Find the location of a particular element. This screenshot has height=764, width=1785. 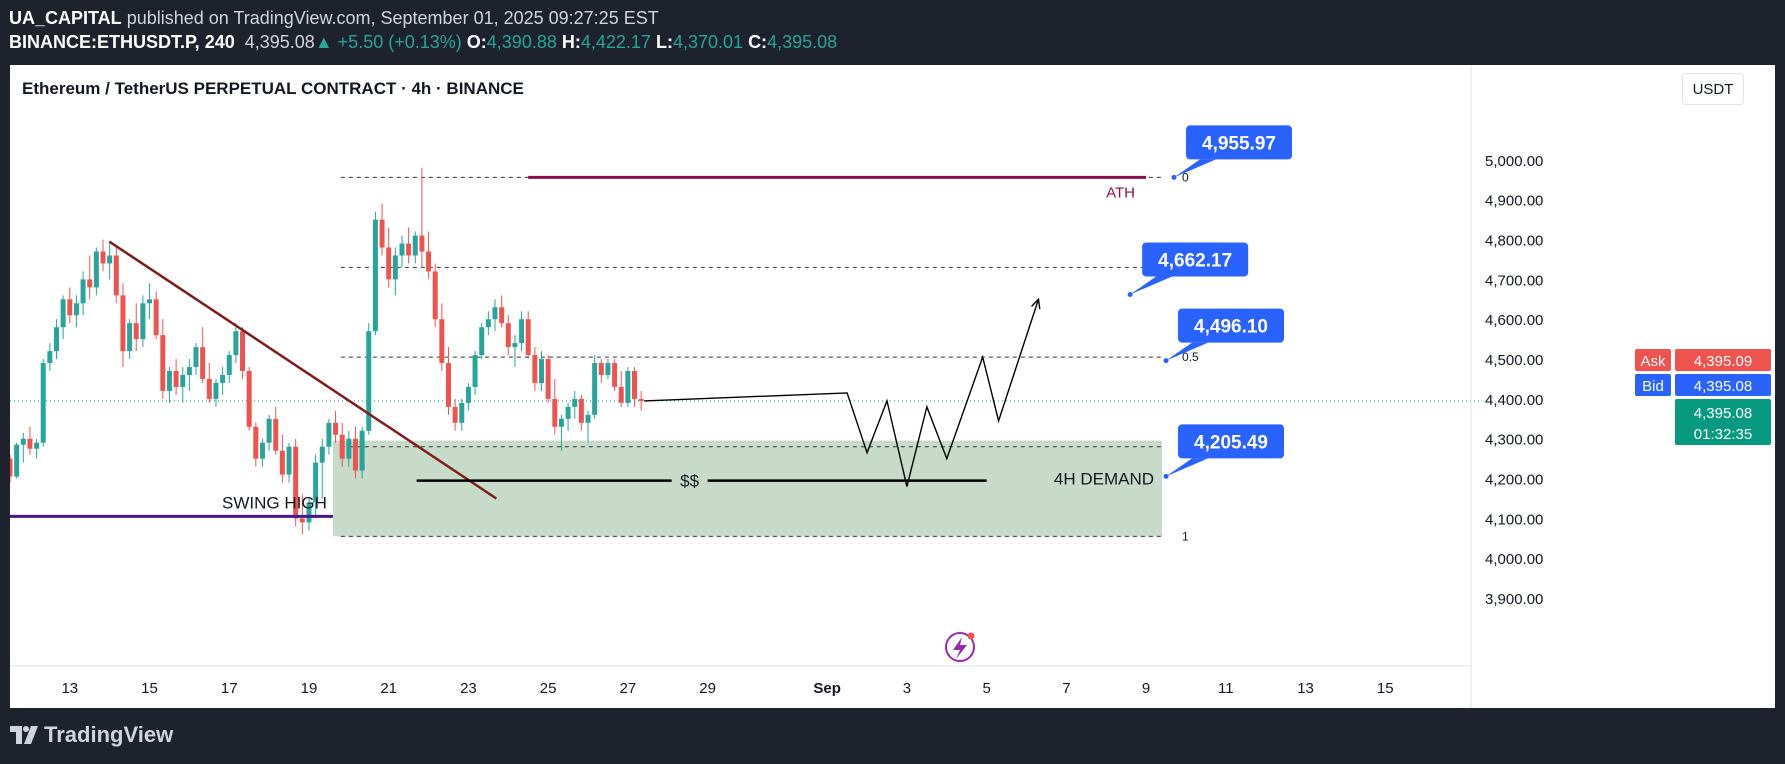

time-axis-tick: 15 is located at coordinates (149, 688).